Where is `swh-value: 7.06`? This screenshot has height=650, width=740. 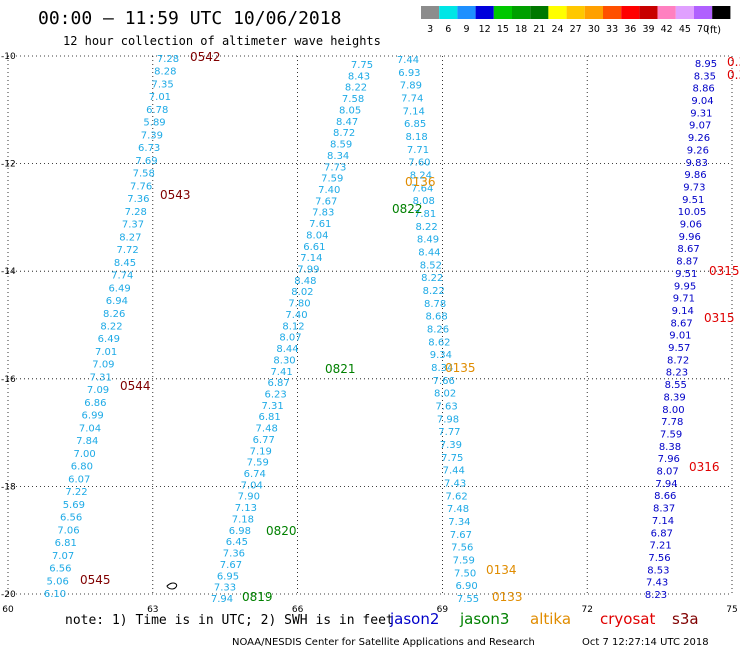
swh-value: 7.06 is located at coordinates (68, 530).